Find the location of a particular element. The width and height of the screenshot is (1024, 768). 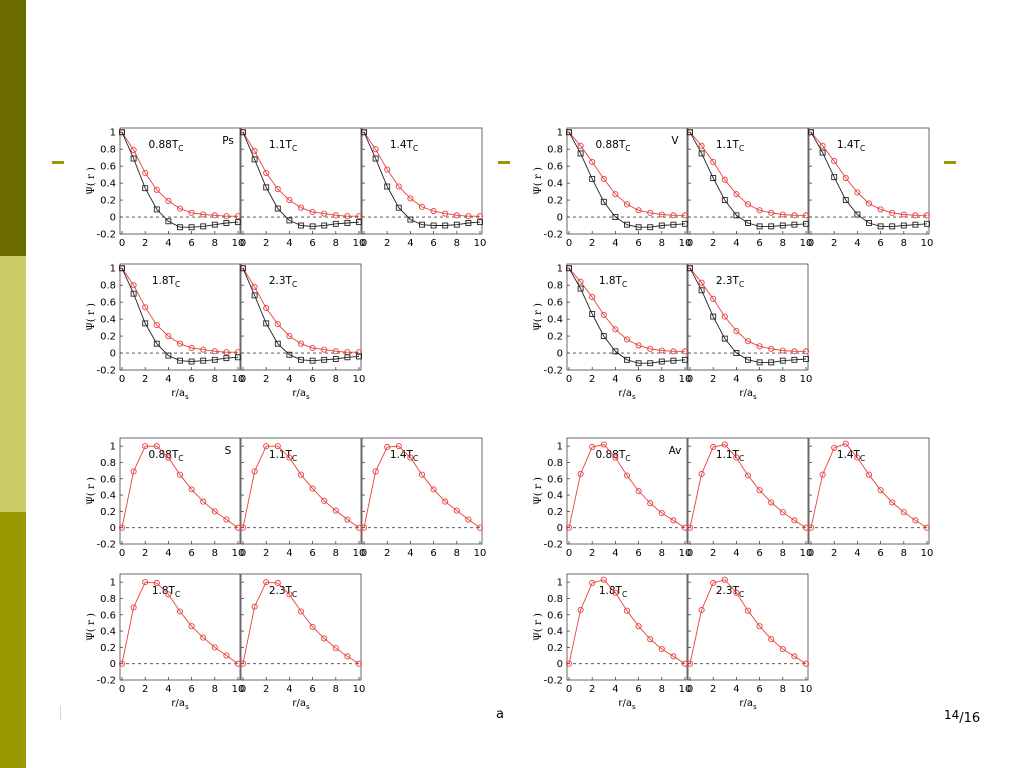

y-tick-label: -0.2 is located at coordinates (106, 371).